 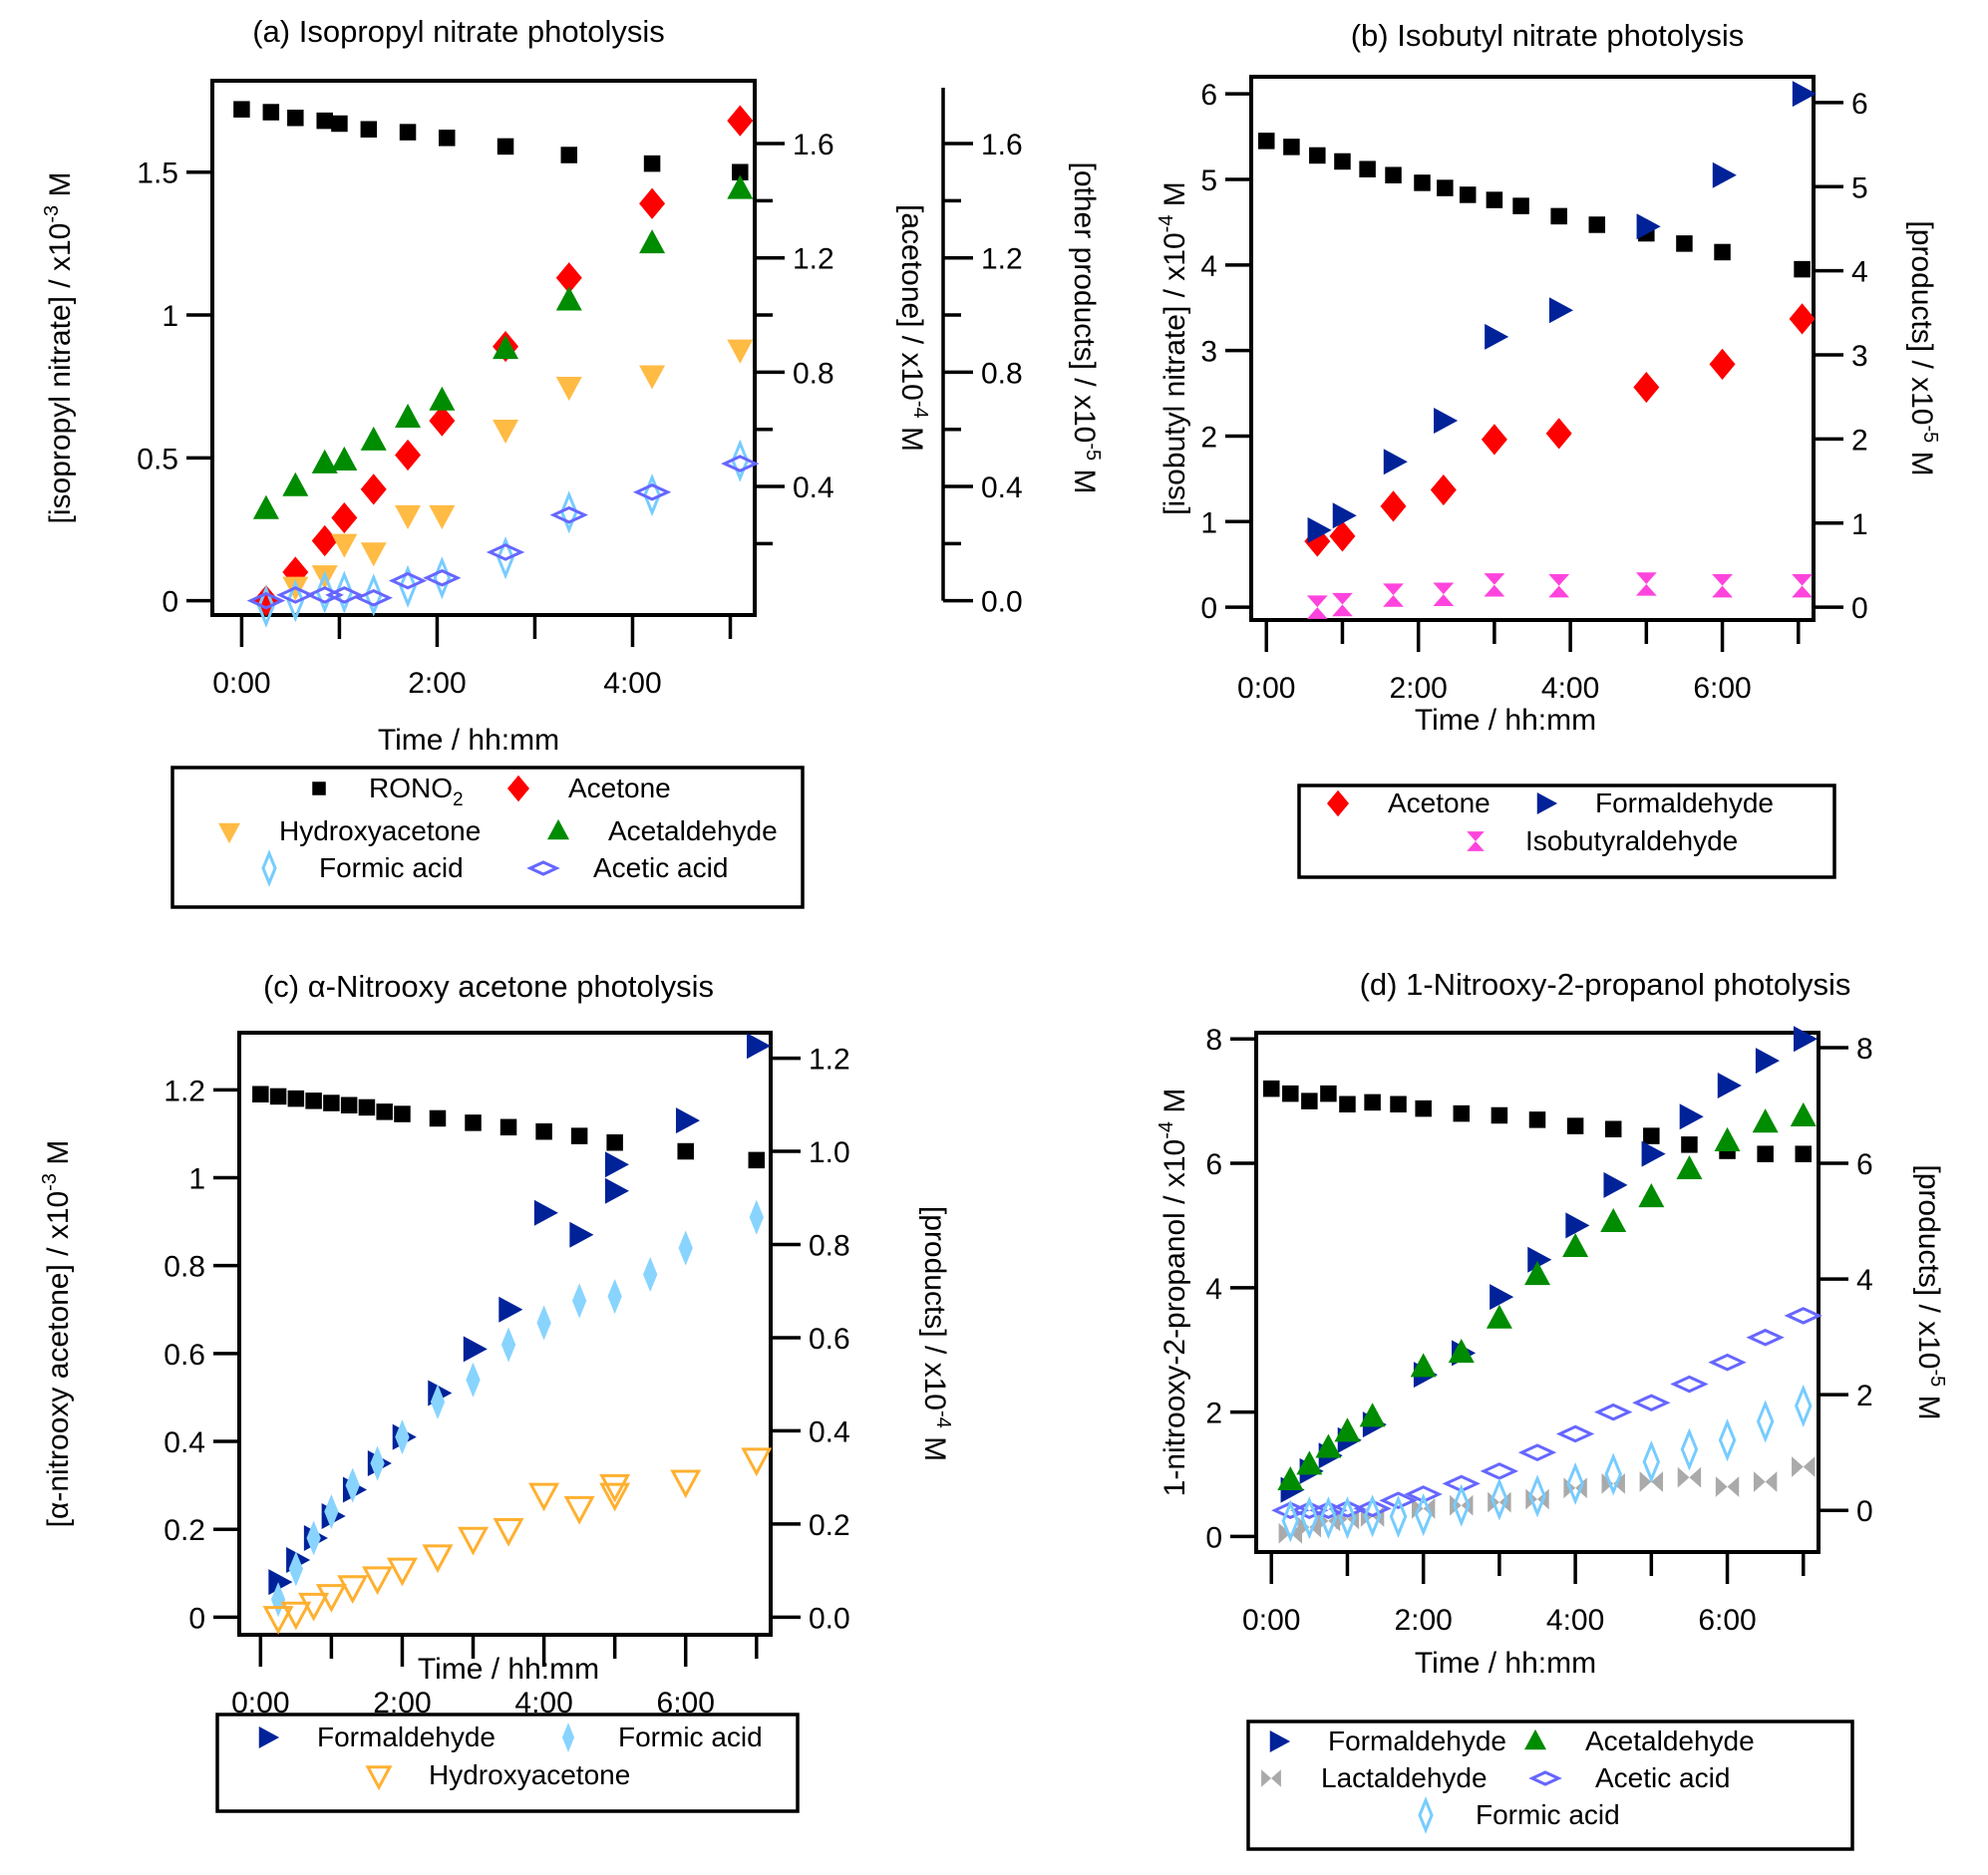 I want to click on panel-a-legend-item-rono2: RONO2, so click(x=388, y=792).